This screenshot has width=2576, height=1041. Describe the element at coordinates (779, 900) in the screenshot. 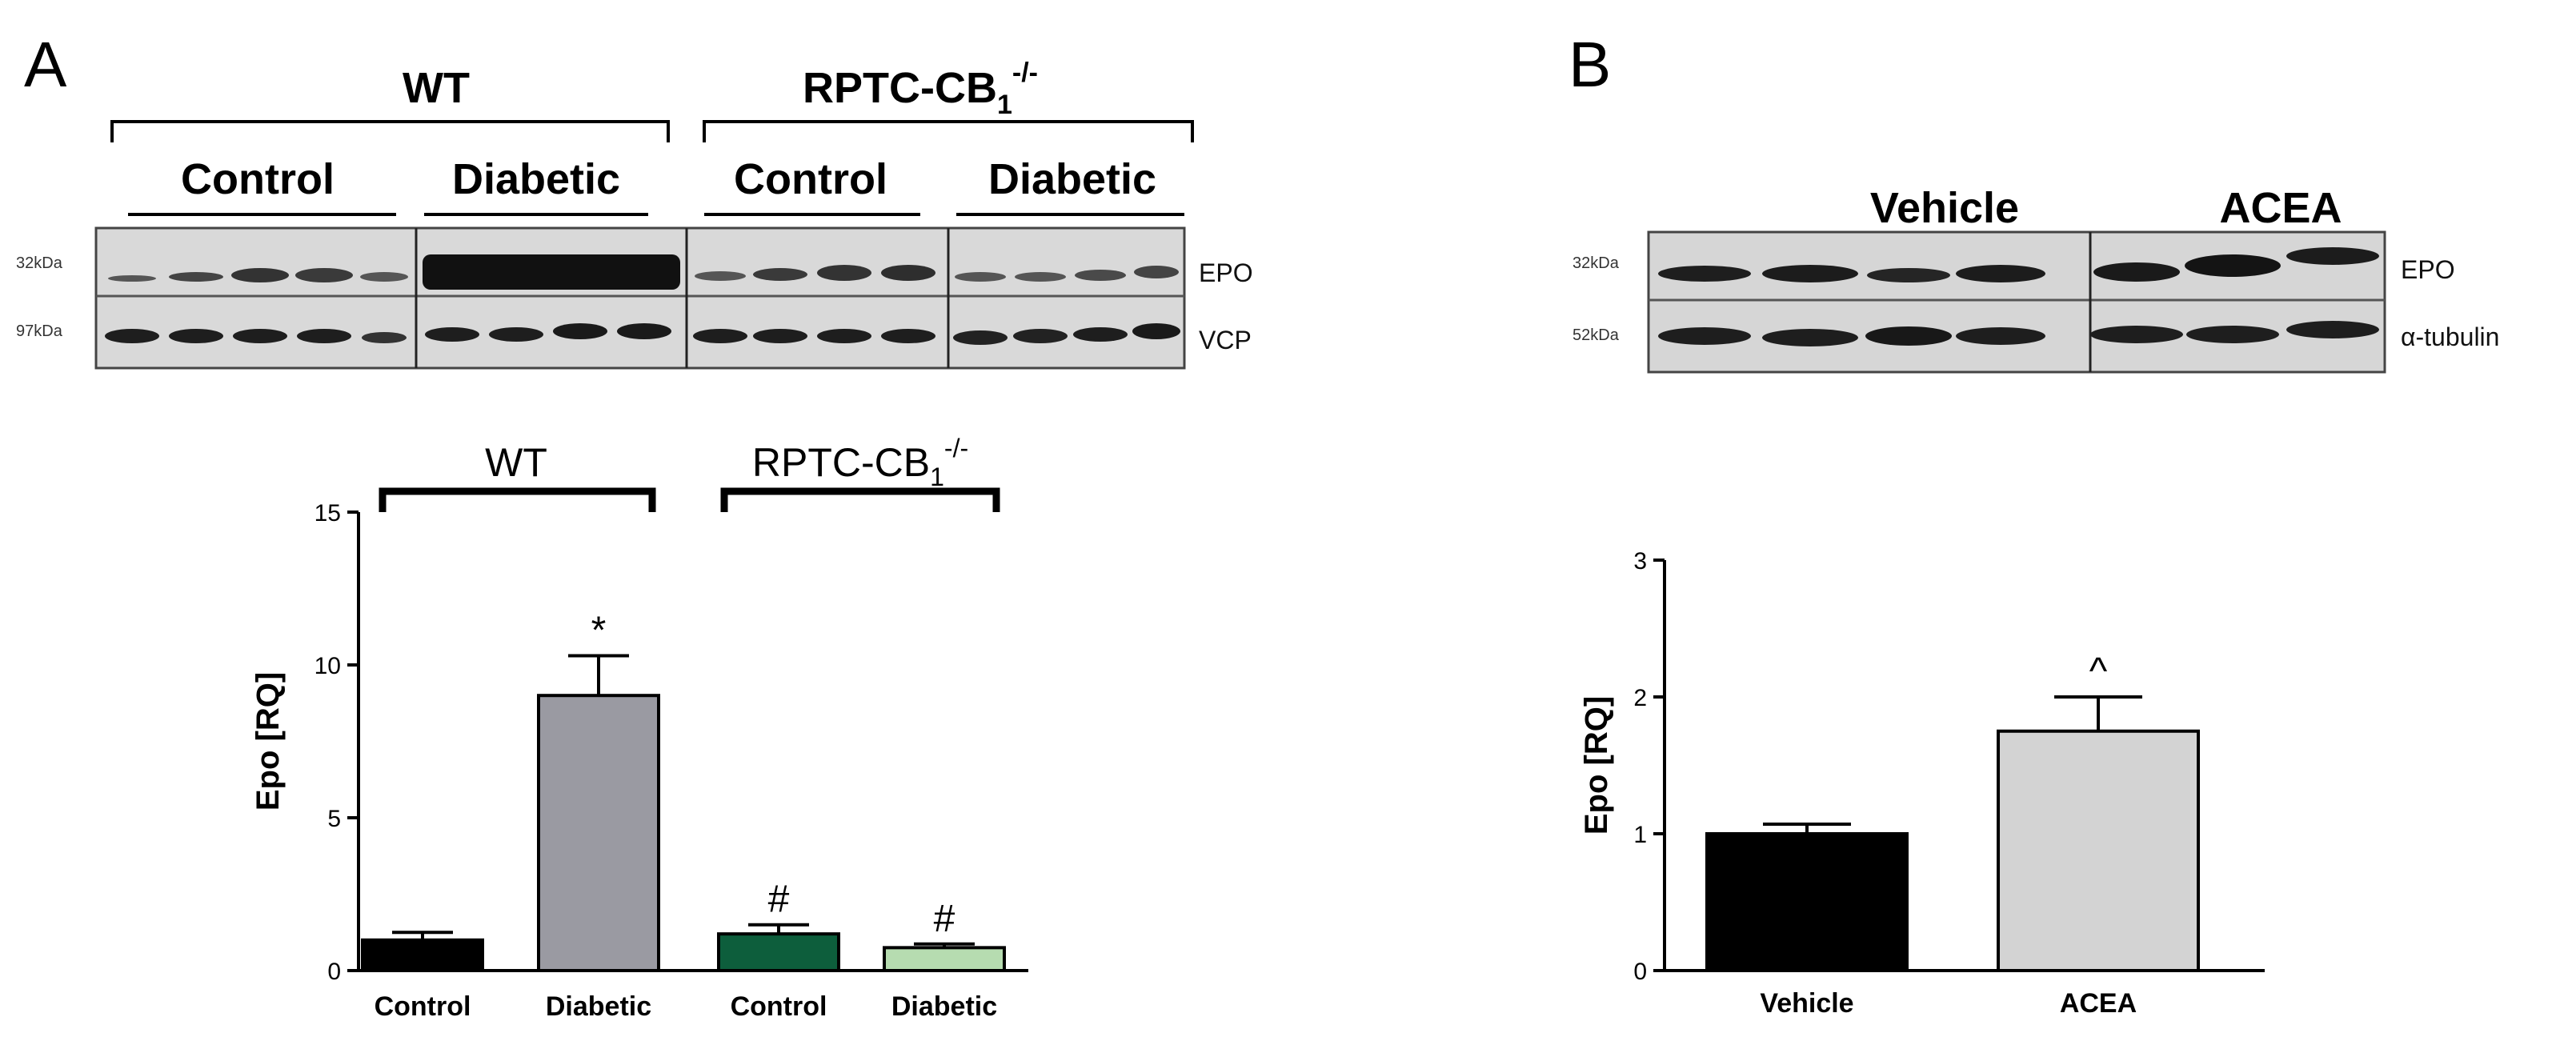

I see `chart-a-annotation-2: #` at that location.